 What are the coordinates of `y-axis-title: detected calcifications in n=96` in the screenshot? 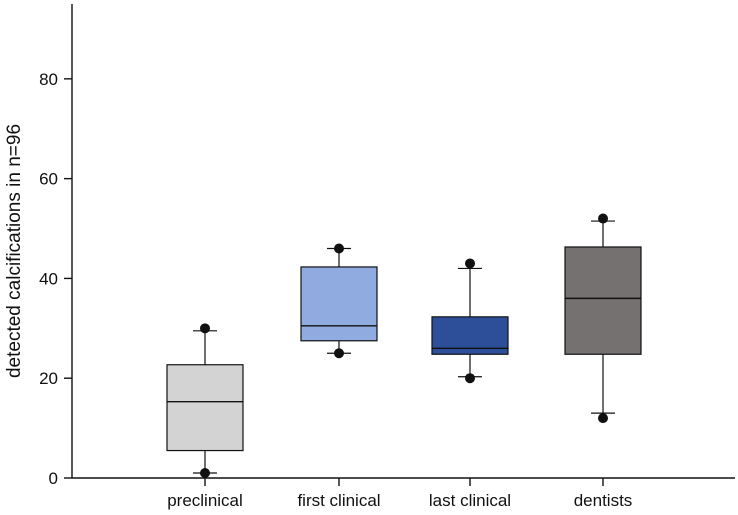 It's located at (14, 251).